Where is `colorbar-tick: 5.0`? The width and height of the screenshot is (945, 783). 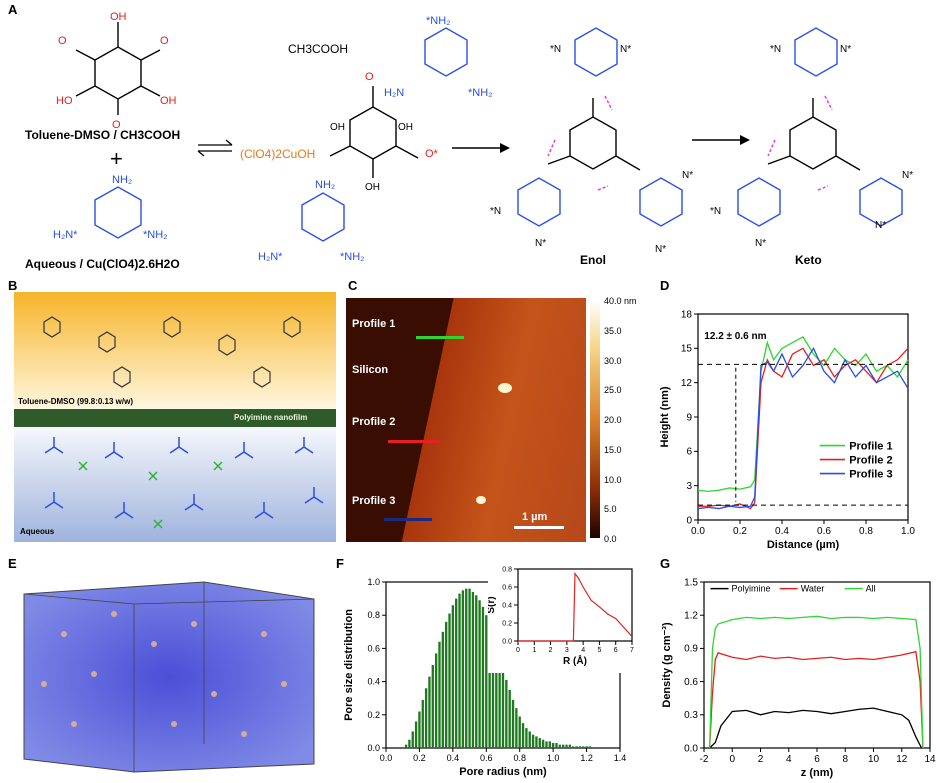 colorbar-tick: 5.0 is located at coordinates (610, 509).